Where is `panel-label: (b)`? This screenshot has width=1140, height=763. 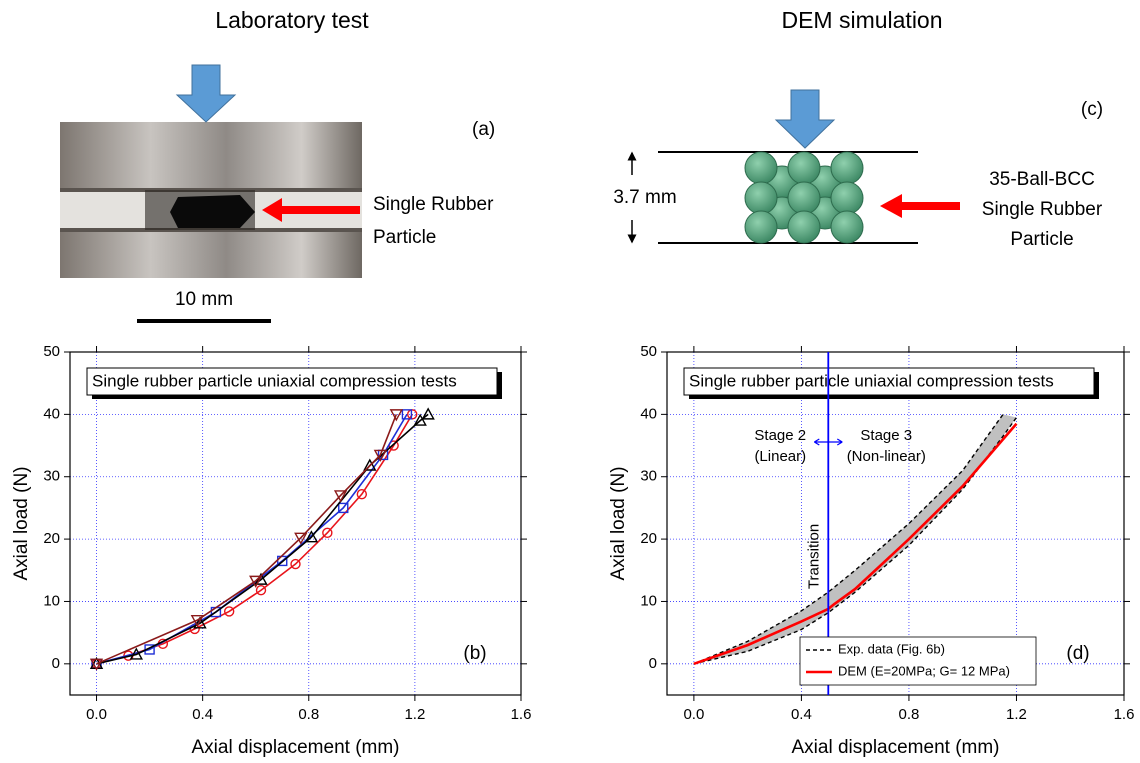 panel-label: (b) is located at coordinates (474, 653).